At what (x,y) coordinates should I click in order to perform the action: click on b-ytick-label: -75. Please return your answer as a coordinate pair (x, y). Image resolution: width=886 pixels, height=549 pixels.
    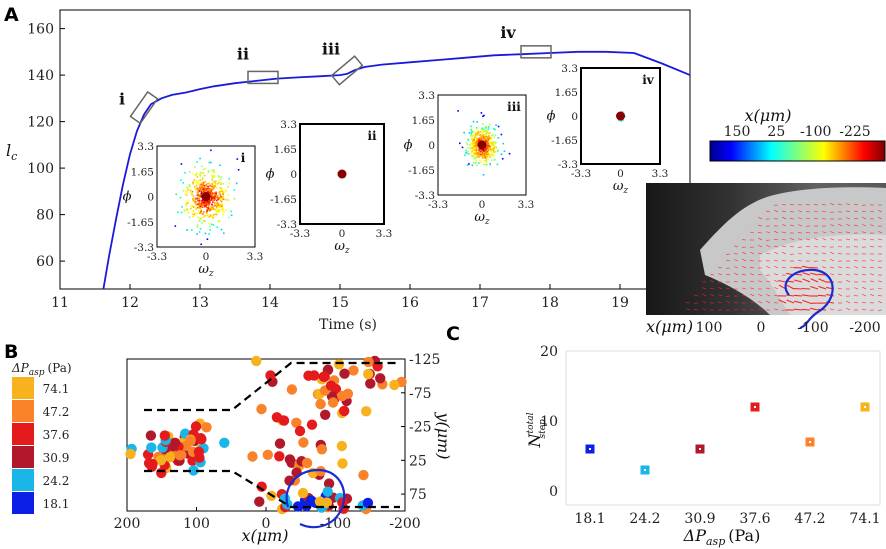
    Looking at the image, I should click on (420, 394).